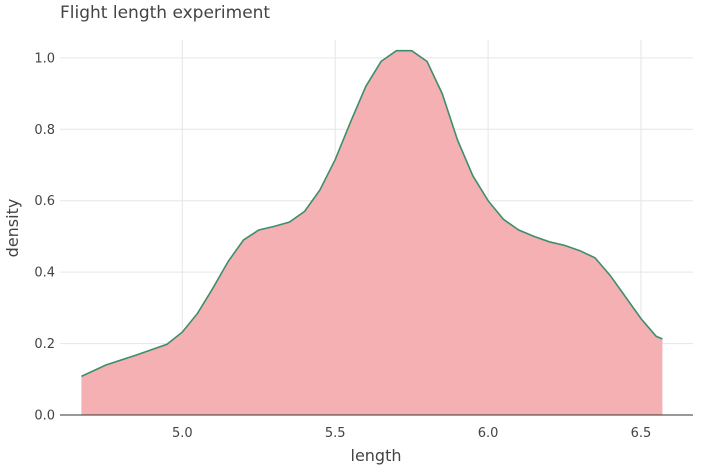  Describe the element at coordinates (44, 273) in the screenshot. I see `y-tick-label: 0.4` at that location.